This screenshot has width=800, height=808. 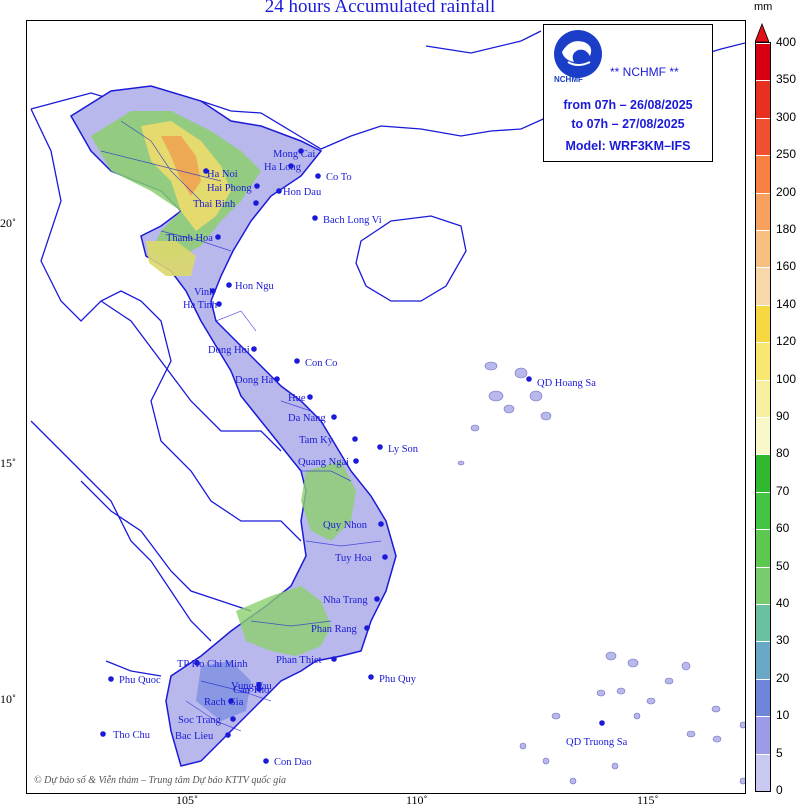 What do you see at coordinates (171, 258) in the screenshot?
I see `rain-zone-thanhhoa` at bounding box center [171, 258].